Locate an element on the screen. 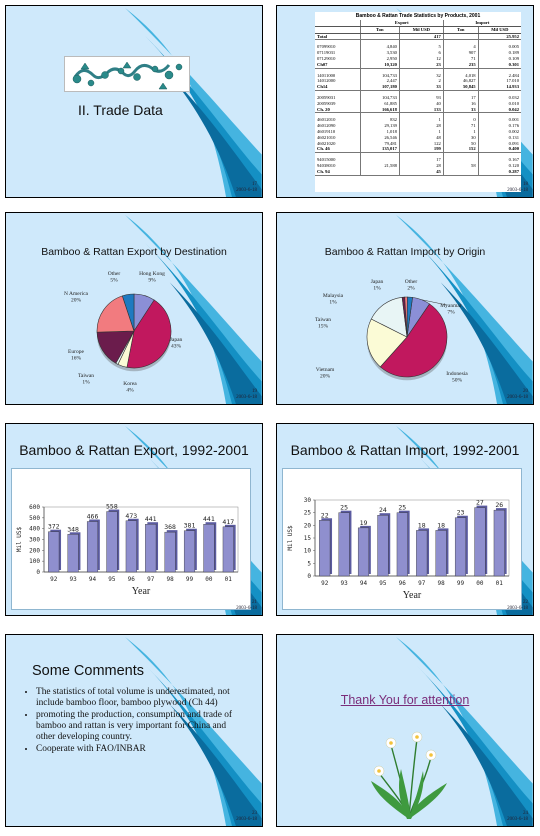 The width and height of the screenshot is (540, 836). data-label: 473 is located at coordinates (131, 516).